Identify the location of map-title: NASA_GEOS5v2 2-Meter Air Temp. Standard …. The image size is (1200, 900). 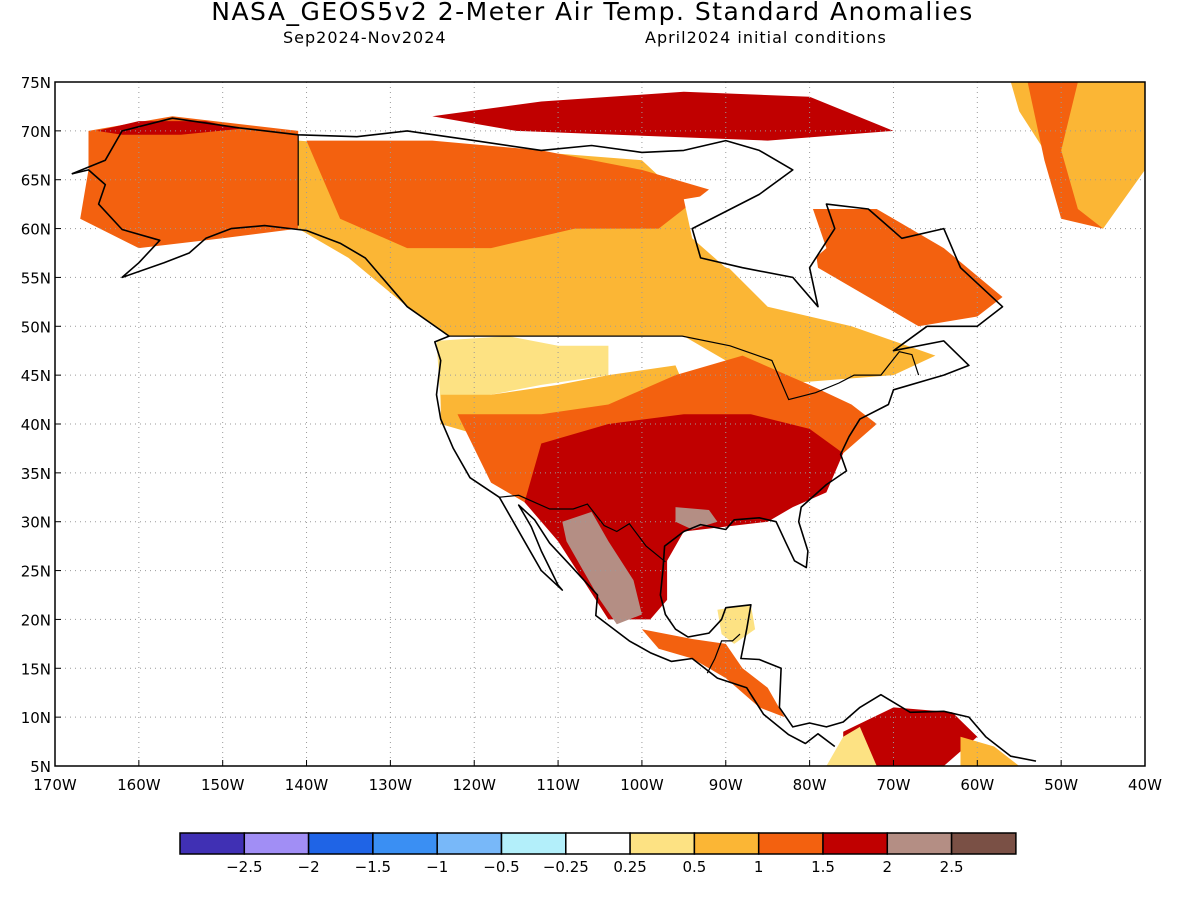
(592, 13).